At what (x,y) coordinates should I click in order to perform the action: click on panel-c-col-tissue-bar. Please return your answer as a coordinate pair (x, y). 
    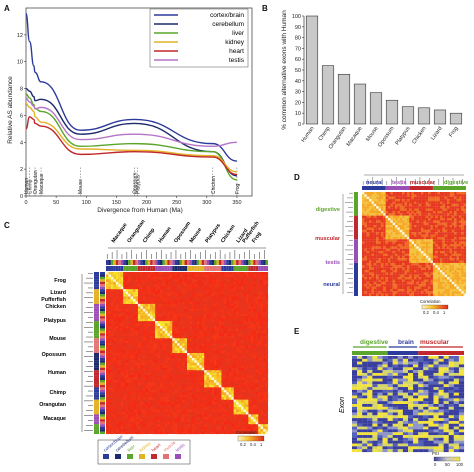
    Looking at the image, I should click on (163, 262).